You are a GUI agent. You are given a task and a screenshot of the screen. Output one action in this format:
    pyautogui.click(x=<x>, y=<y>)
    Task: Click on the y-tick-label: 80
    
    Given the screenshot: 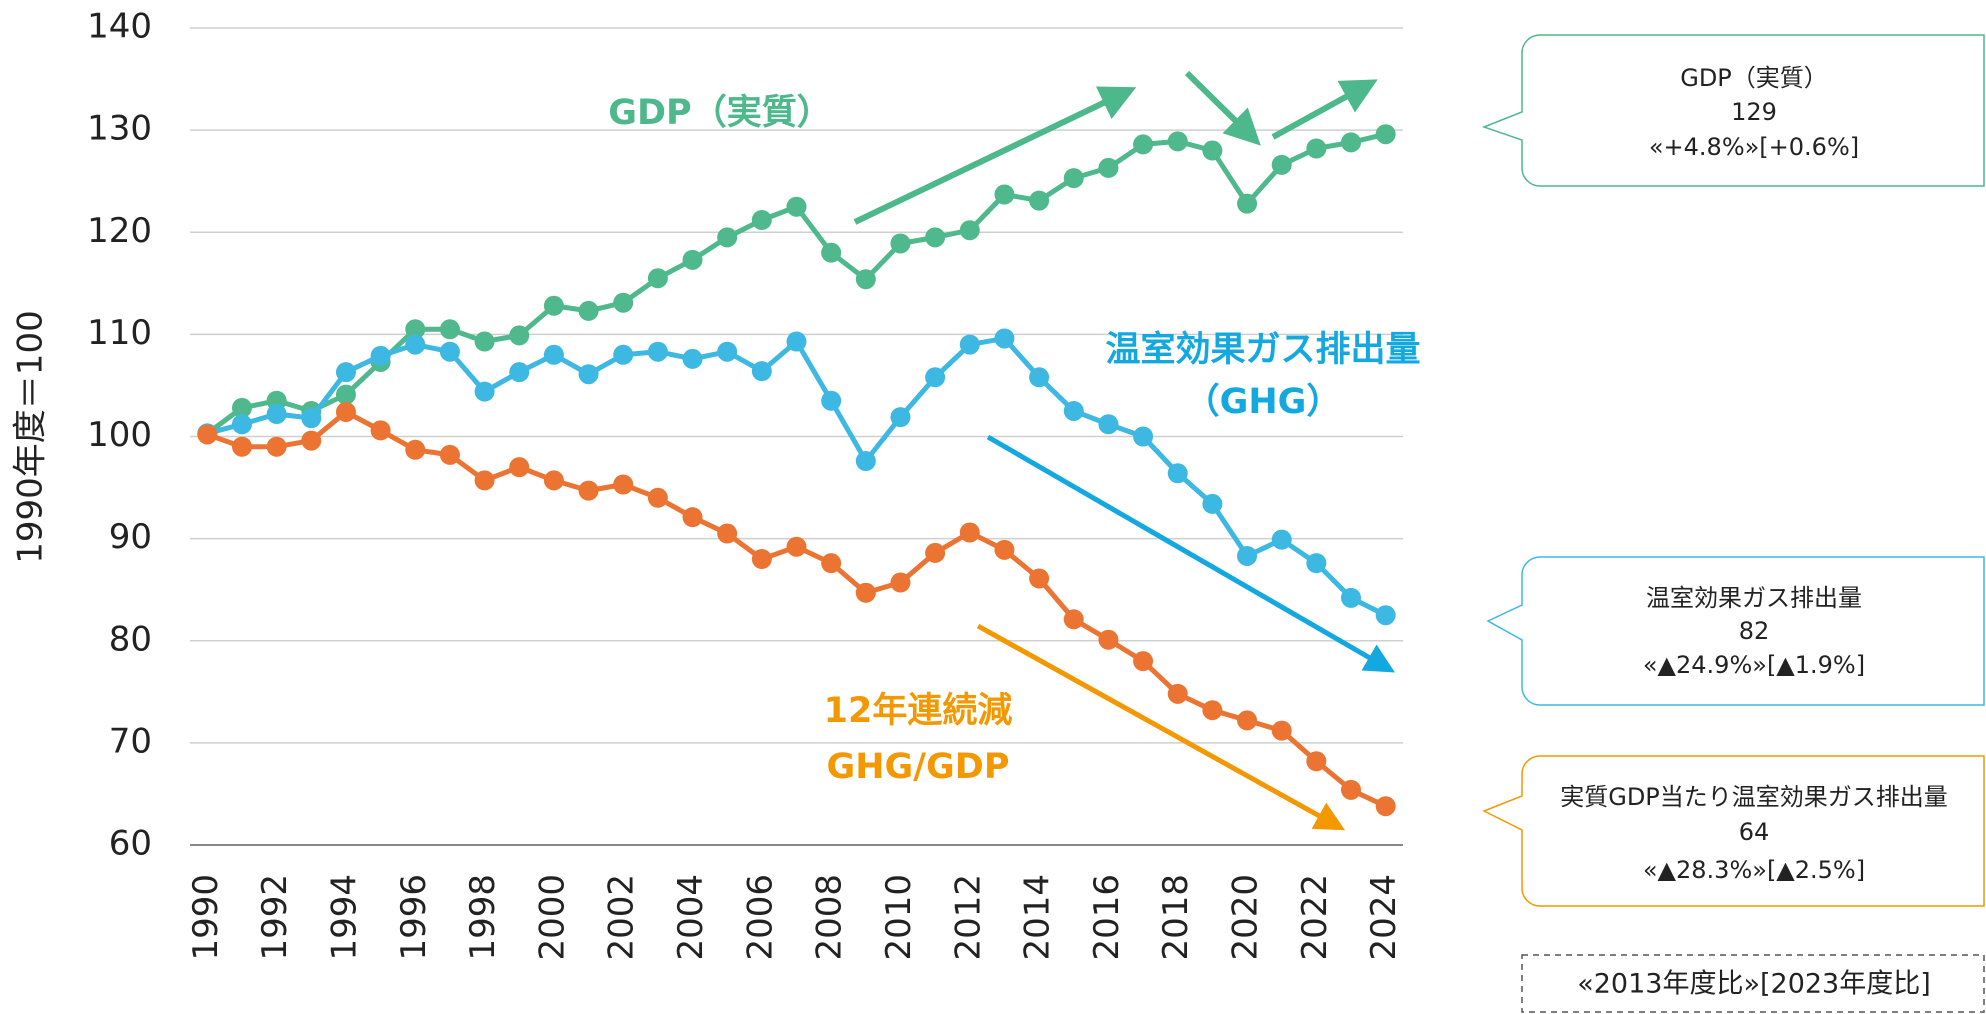 What is the action you would take?
    pyautogui.click(x=130, y=639)
    